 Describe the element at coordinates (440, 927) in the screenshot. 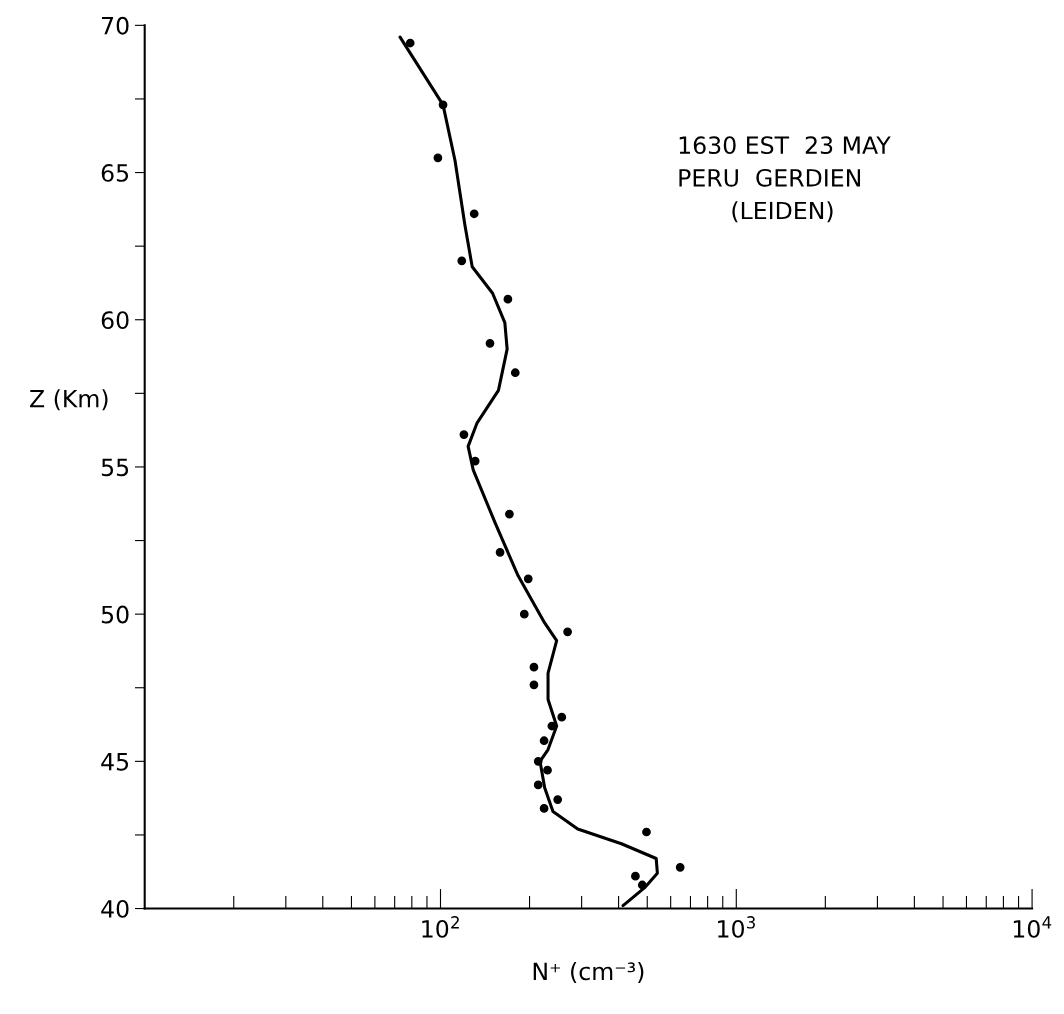

I see `x-tick-label: 10$^{2}$` at that location.